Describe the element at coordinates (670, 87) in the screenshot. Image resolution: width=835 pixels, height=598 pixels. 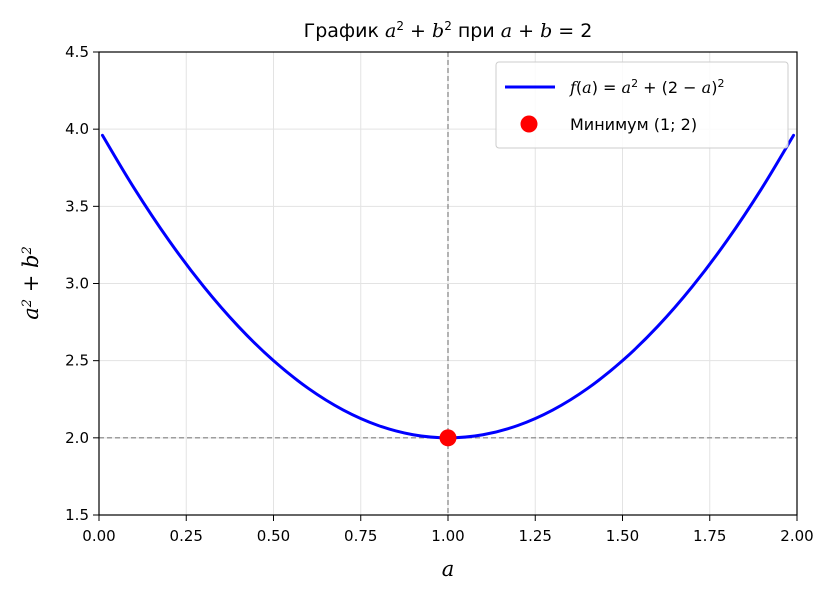
I see `legend-plus: + (2 −` at that location.